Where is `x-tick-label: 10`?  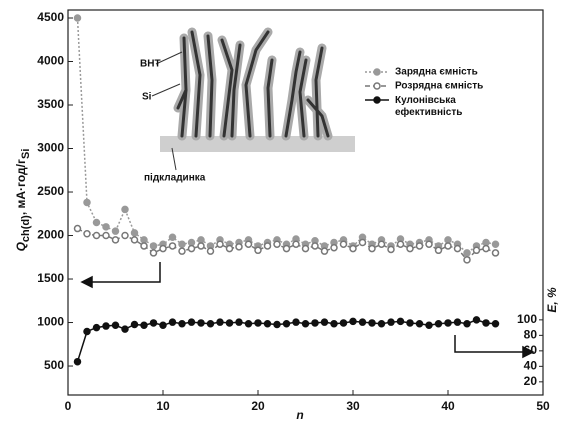
x-tick-label: 10 is located at coordinates (163, 406).